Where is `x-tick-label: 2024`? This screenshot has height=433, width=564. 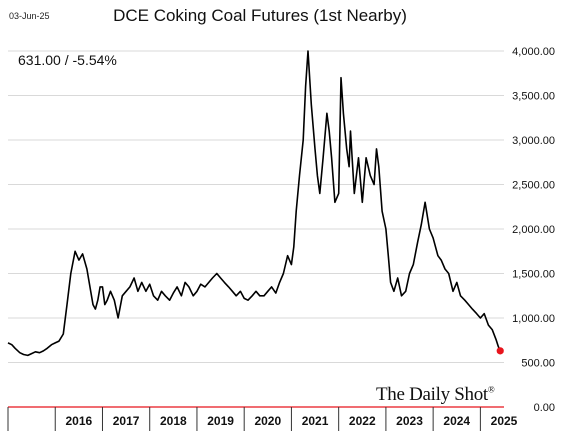 x-tick-label: 2024 is located at coordinates (456, 421).